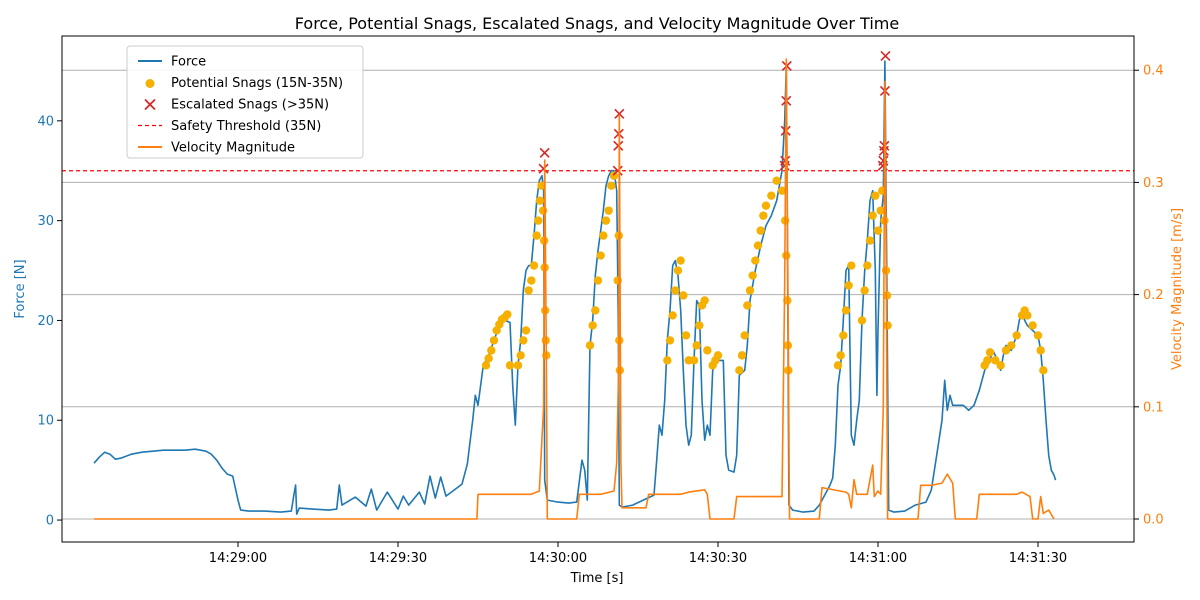  Describe the element at coordinates (188, 62) in the screenshot. I see `legend-label: Force` at that location.